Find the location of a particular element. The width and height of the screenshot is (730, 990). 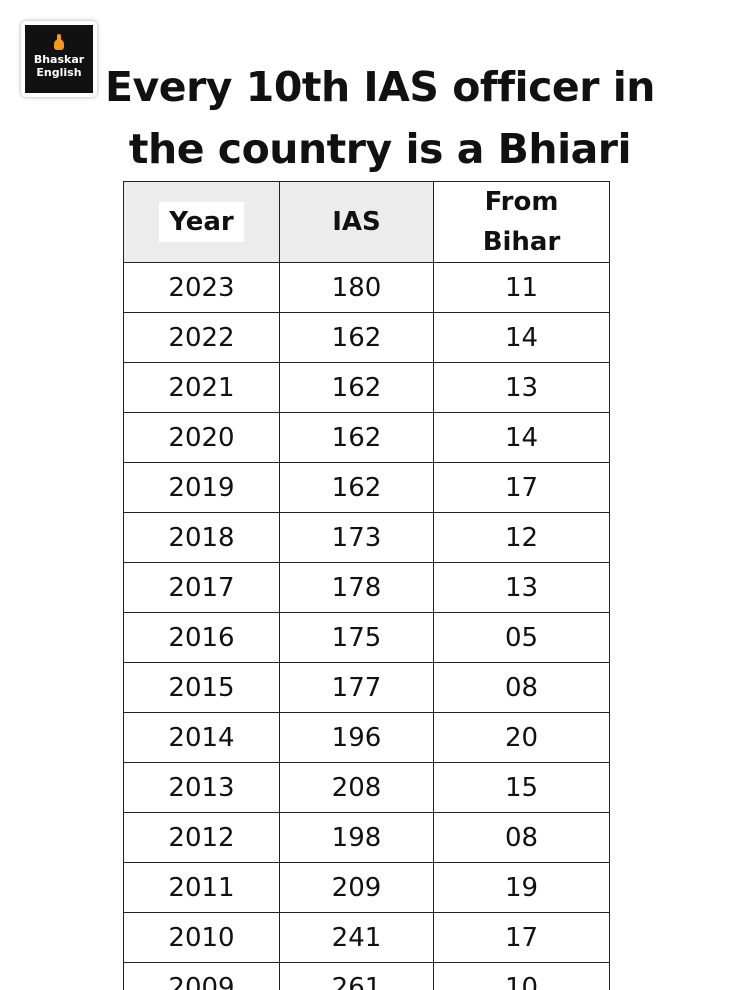

column-header-year: Year is located at coordinates (201, 222).